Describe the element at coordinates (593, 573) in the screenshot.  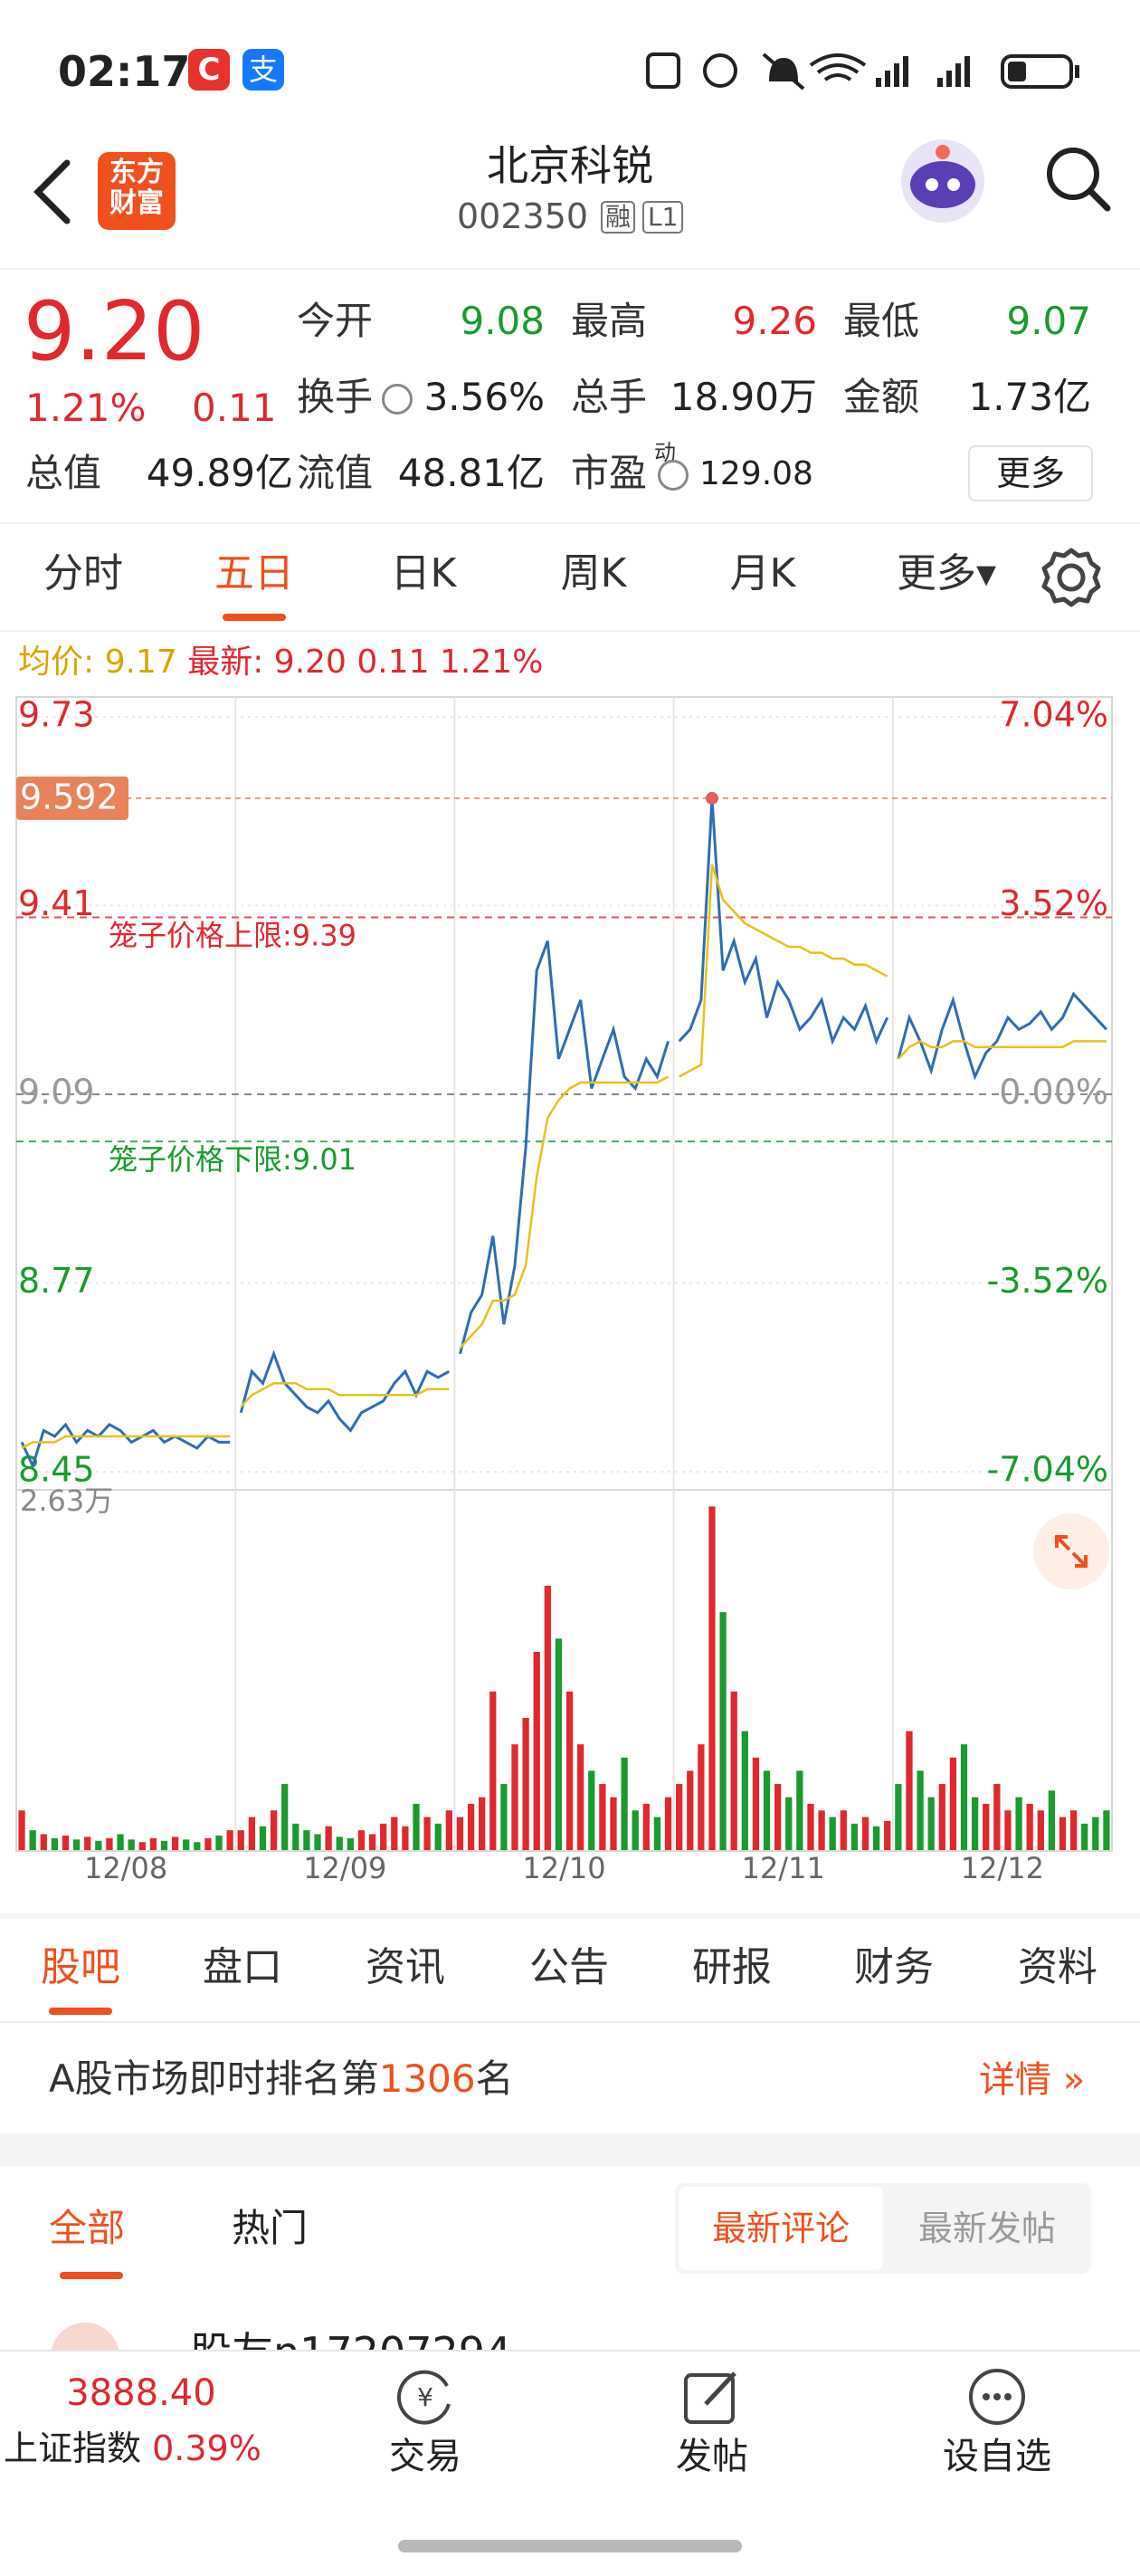
I see `tab: 周K` at that location.